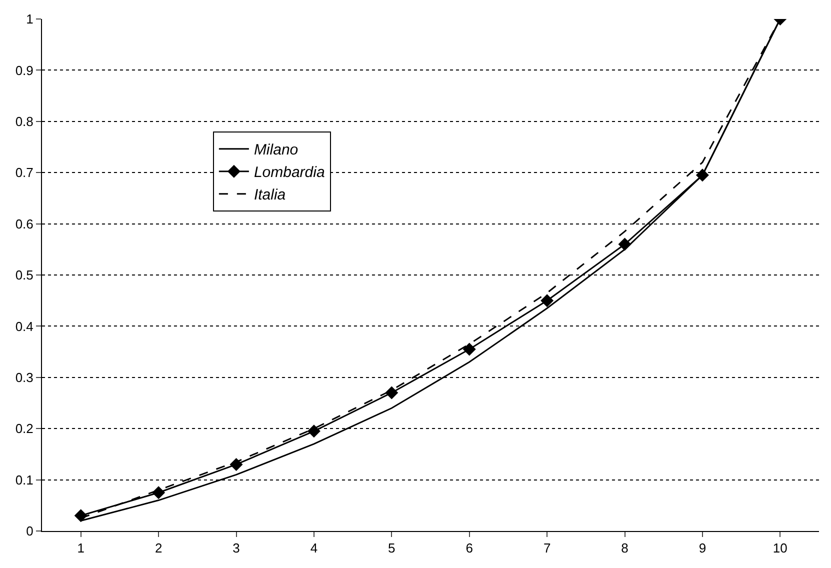  Describe the element at coordinates (392, 548) in the screenshot. I see `x-tick-label: 5` at that location.